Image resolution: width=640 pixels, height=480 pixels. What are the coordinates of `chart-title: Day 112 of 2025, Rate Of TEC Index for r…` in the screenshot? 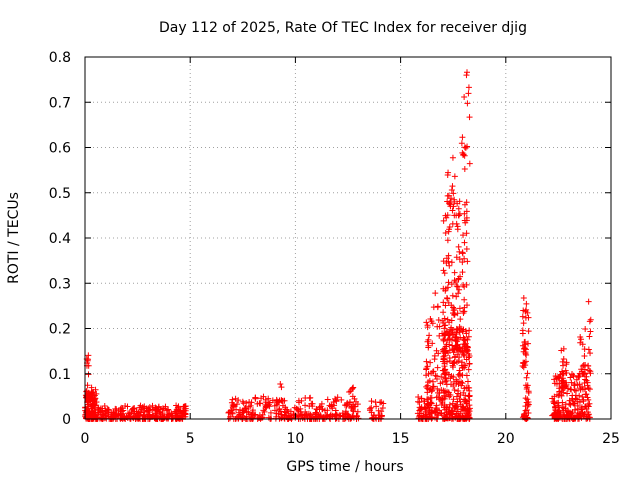 It's located at (343, 28).